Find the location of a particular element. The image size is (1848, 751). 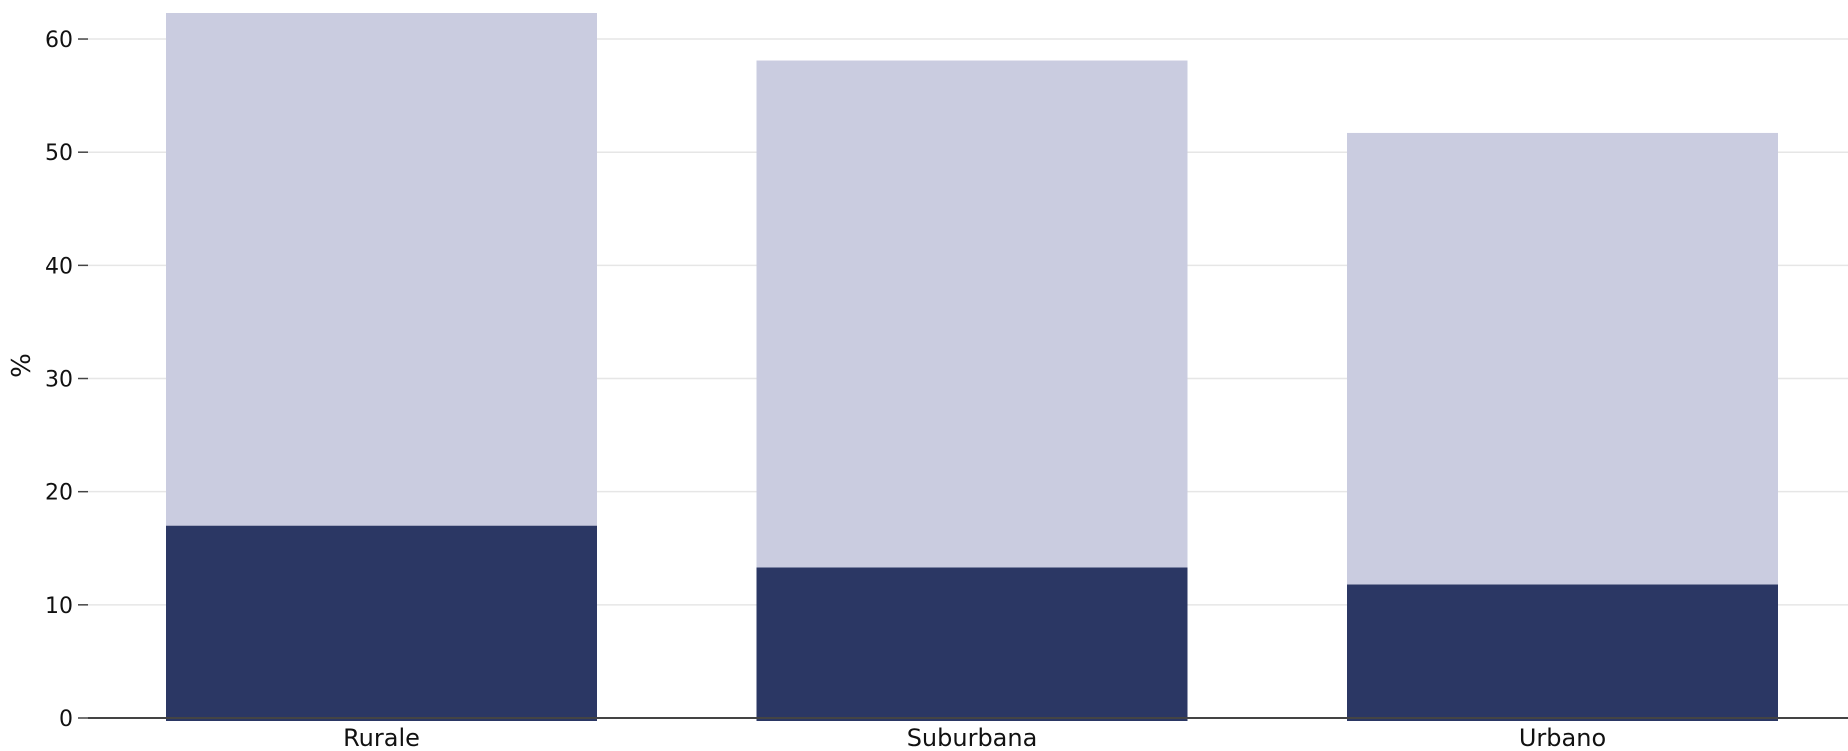

y-tick-label: 40 is located at coordinates (59, 266).